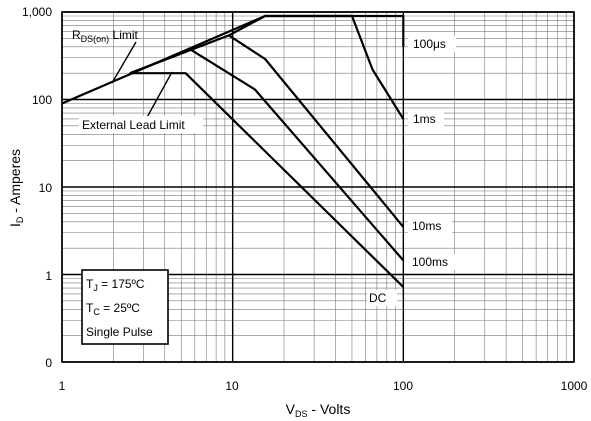 The width and height of the screenshot is (591, 421). Describe the element at coordinates (48, 276) in the screenshot. I see `y-tick-1: 1` at that location.